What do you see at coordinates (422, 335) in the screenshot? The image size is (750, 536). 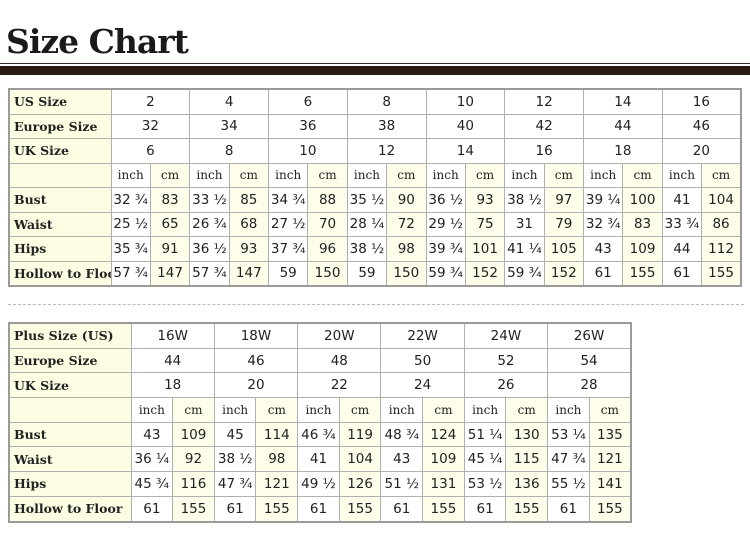 I see `size-cell: 22W` at bounding box center [422, 335].